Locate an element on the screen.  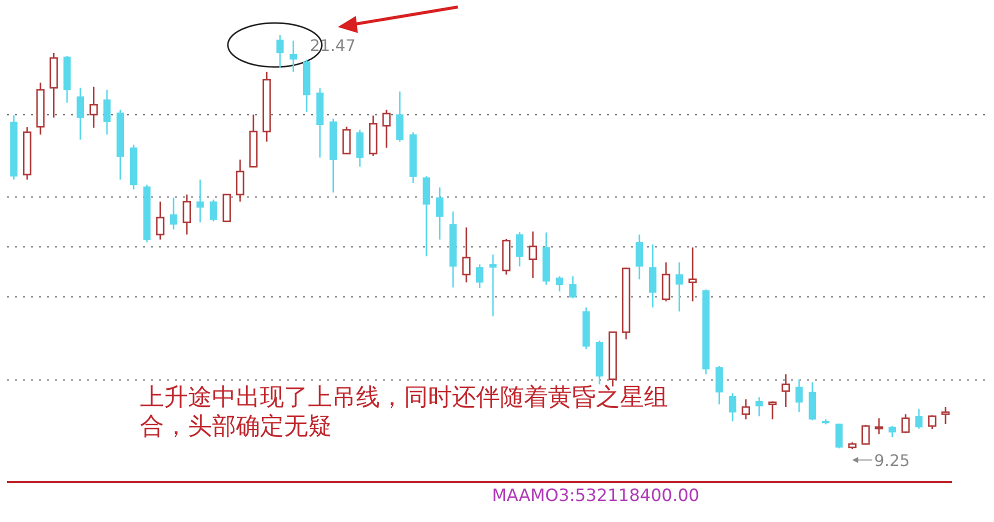
text: 9.25 is located at coordinates (892, 460).